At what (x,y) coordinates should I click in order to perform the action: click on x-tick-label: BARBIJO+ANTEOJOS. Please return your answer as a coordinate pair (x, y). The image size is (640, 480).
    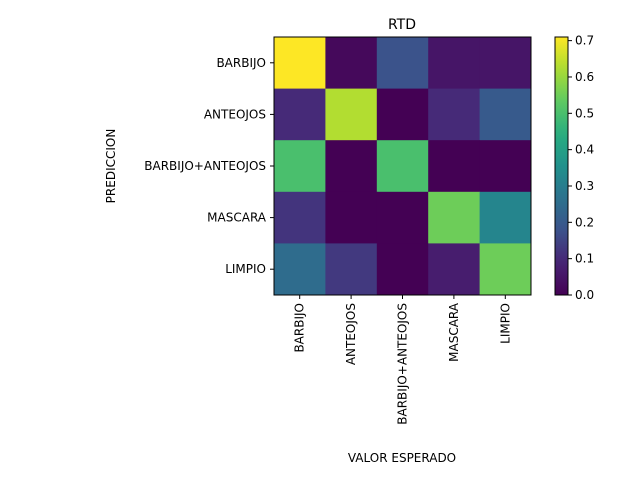
    Looking at the image, I should click on (403, 364).